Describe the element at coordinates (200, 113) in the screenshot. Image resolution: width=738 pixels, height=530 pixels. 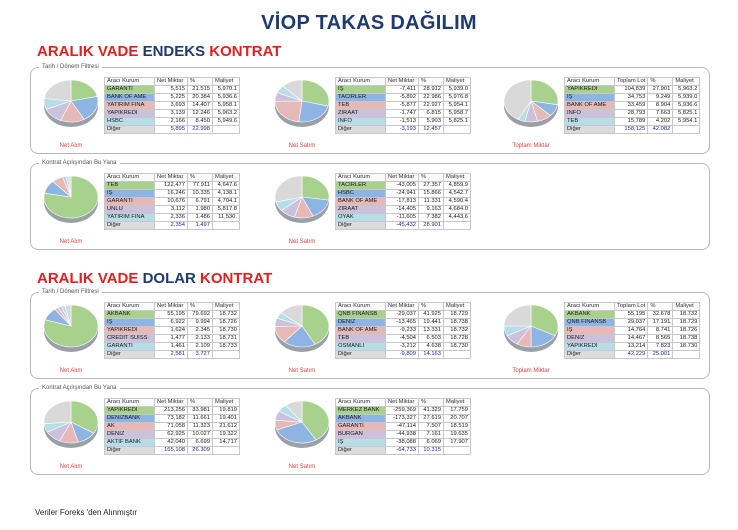
I see `percent-cell: 12.246` at that location.